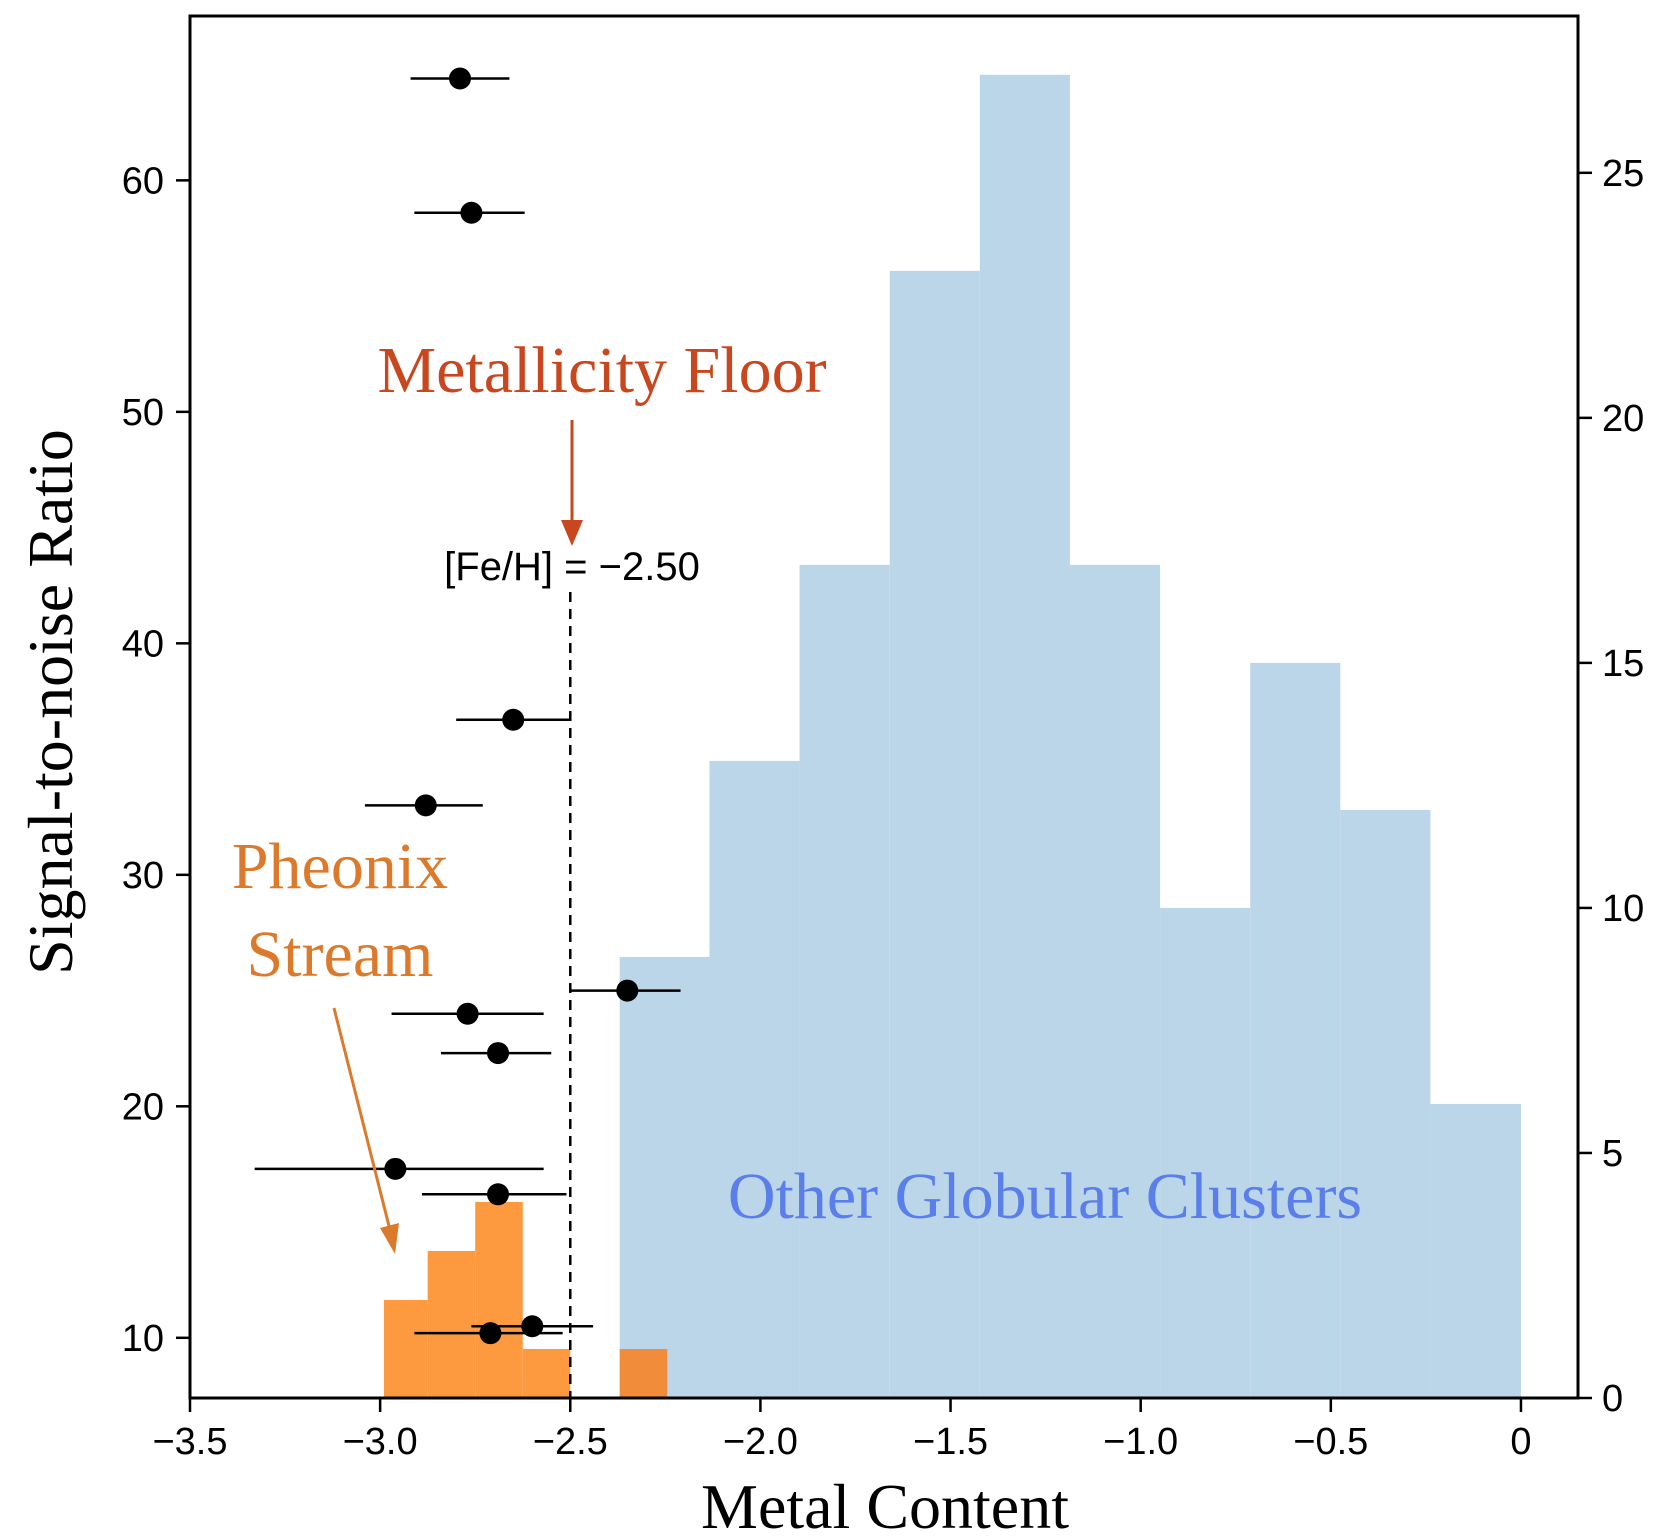 Image resolution: width=1668 pixels, height=1538 pixels. Describe the element at coordinates (1623, 174) in the screenshot. I see `y2-tick-label-5: 25` at that location.